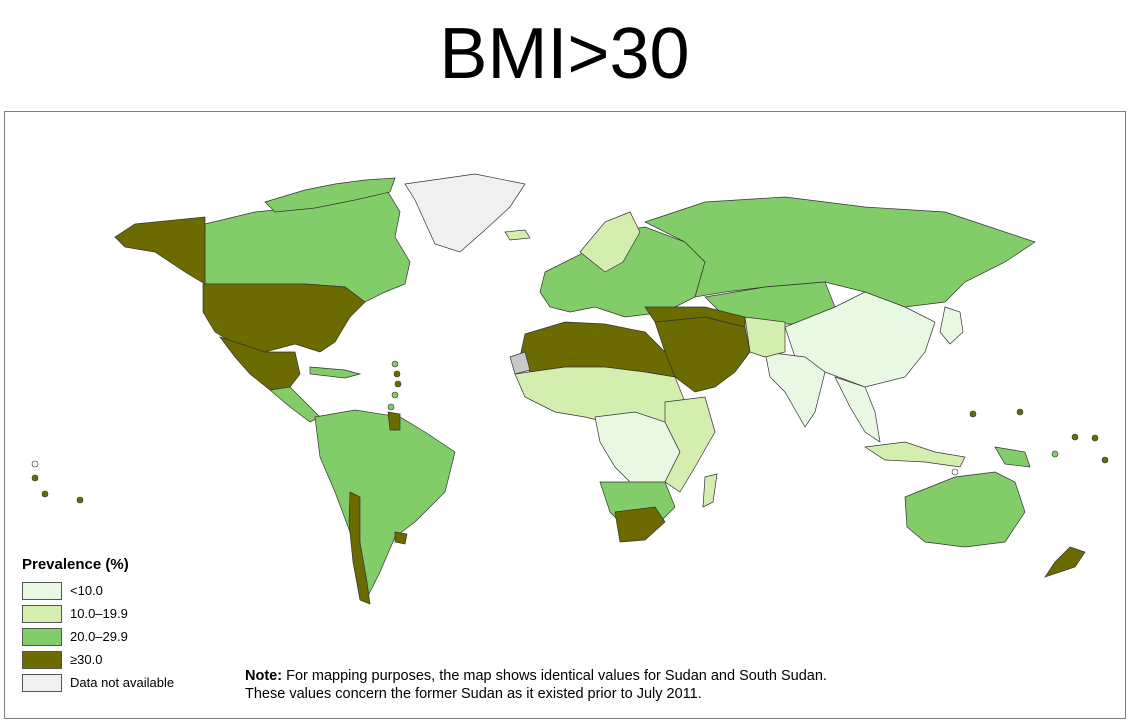 The image size is (1129, 721). Describe the element at coordinates (1065, 562) in the screenshot. I see `region-new-zealand` at that location.